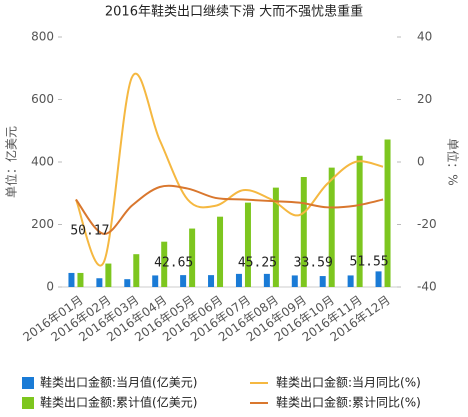 The image size is (468, 417). What do you see at coordinates (234, 12) in the screenshot?
I see `chart-title: 2016年鞋类出口继续下滑 大而不强忧患重重` at bounding box center [234, 12].